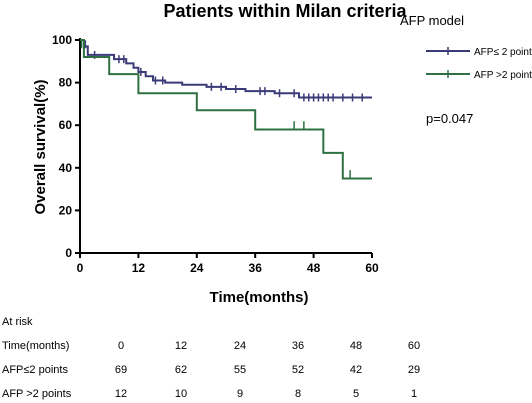 This screenshot has width=532, height=403. What do you see at coordinates (197, 268) in the screenshot?
I see `x-tick-label: 24` at bounding box center [197, 268].